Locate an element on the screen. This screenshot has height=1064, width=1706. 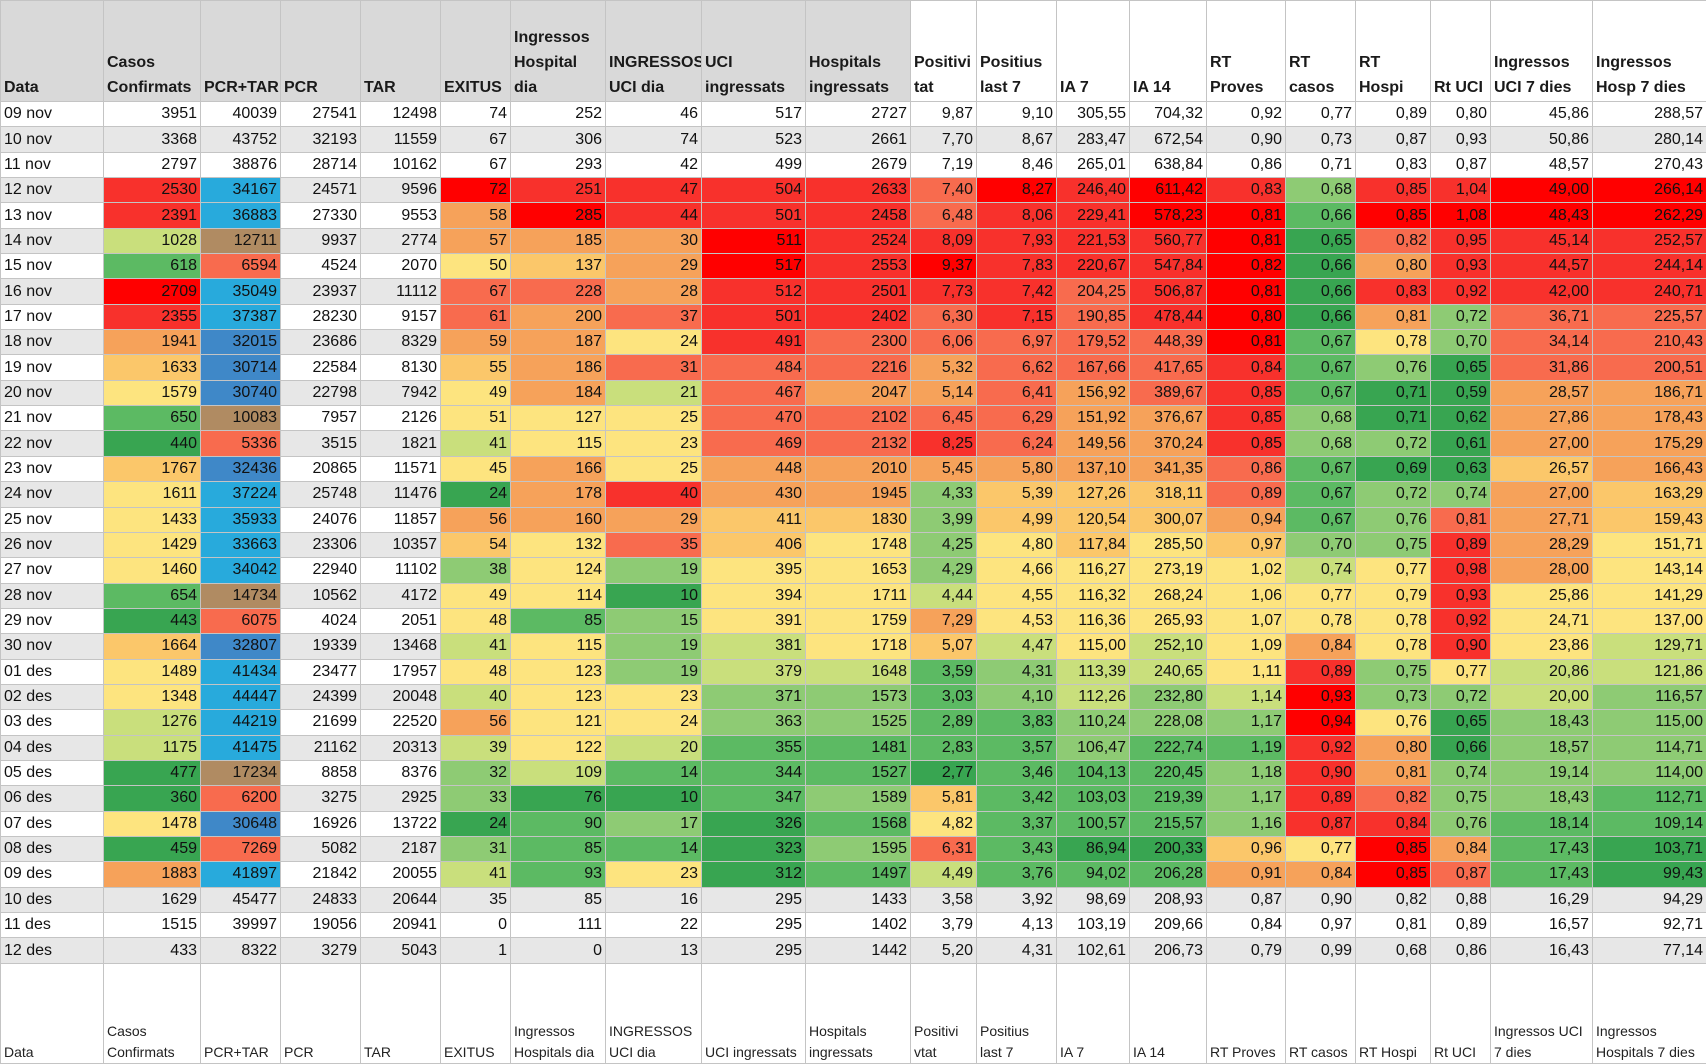
value-cell: 23,86 is located at coordinates (1542, 646).